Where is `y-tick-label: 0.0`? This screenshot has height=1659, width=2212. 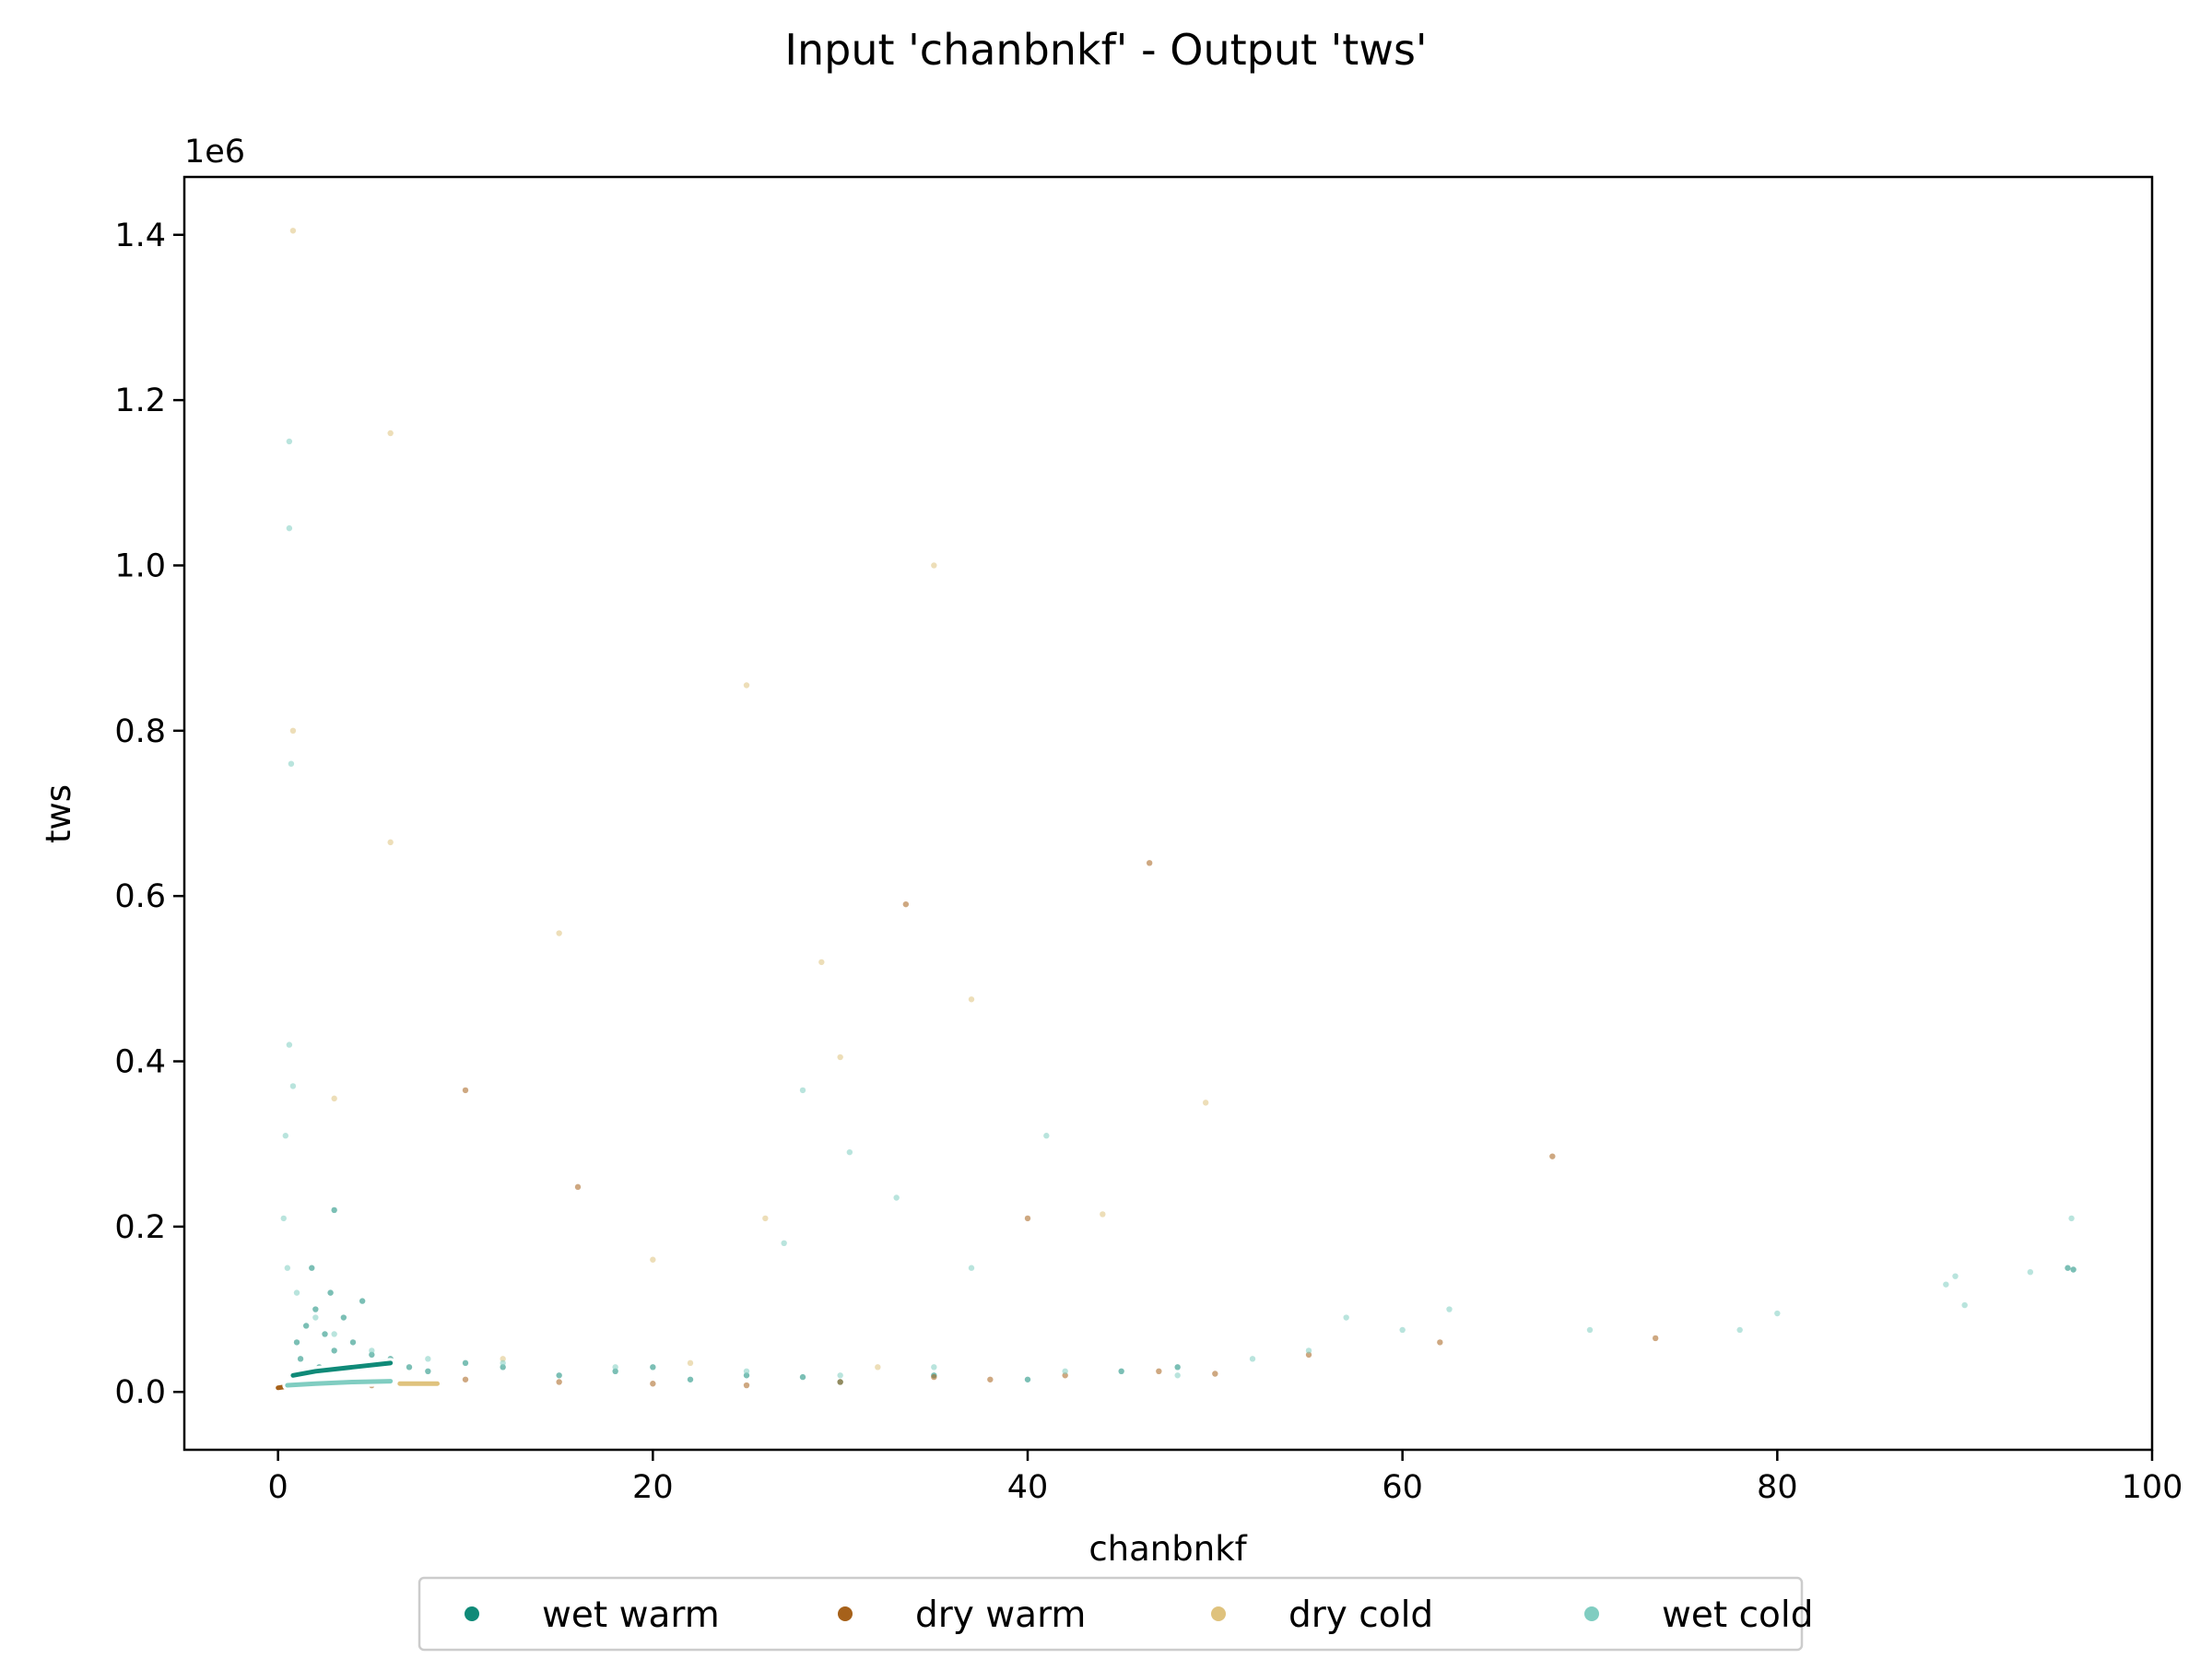 y-tick-label: 0.0 is located at coordinates (140, 1392).